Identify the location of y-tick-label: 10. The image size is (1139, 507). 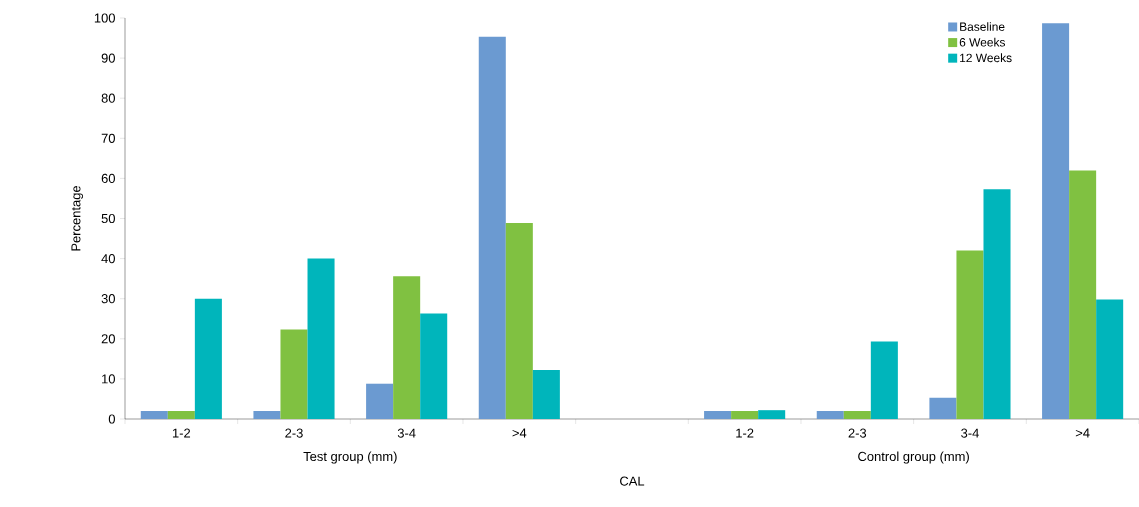
(108, 379).